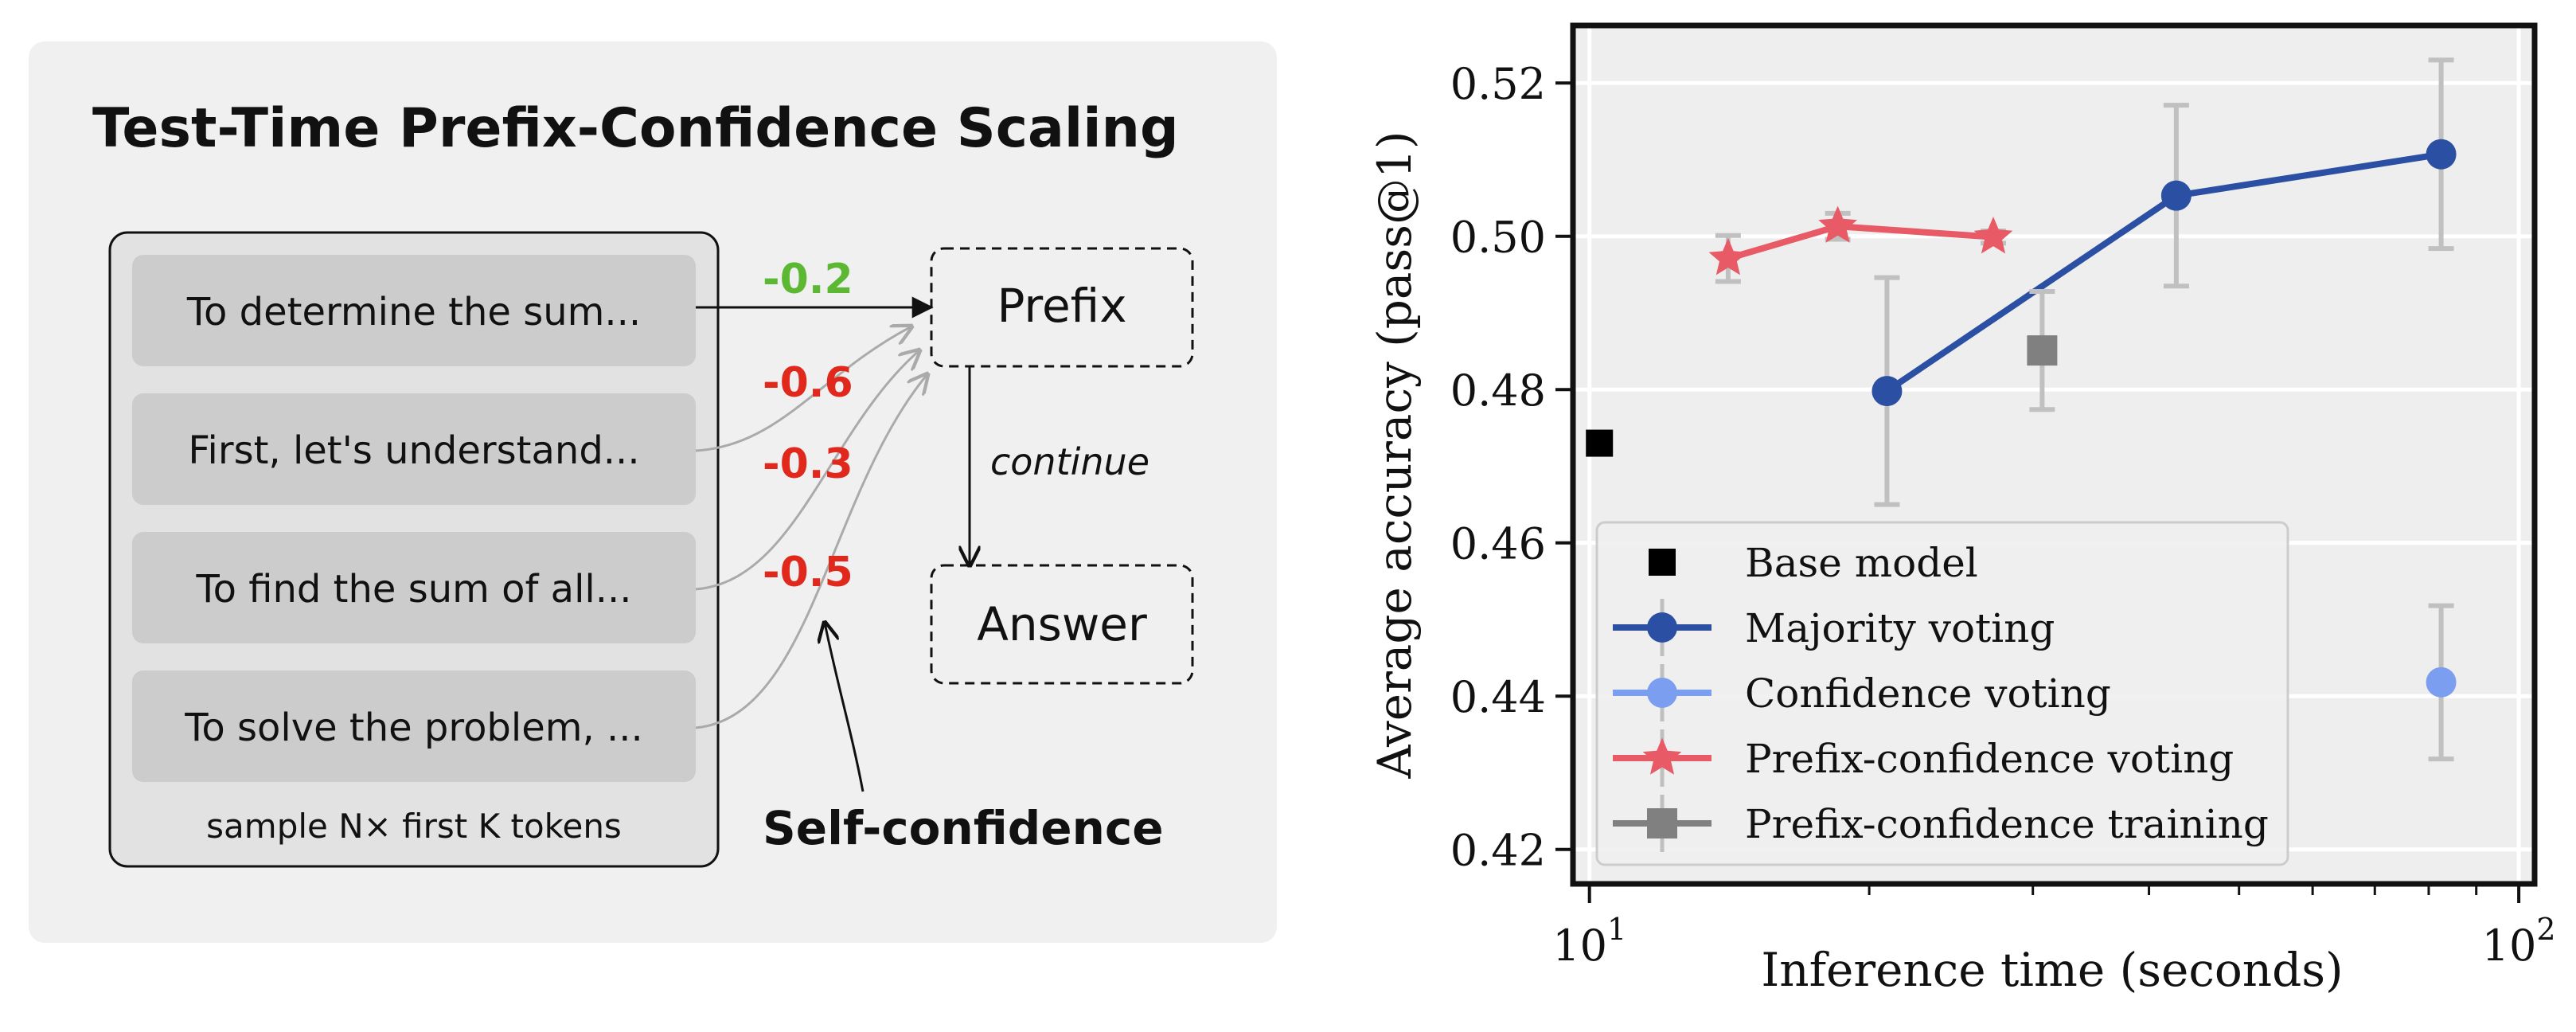  I want to click on y-tick-label: 0.44, so click(1498, 697).